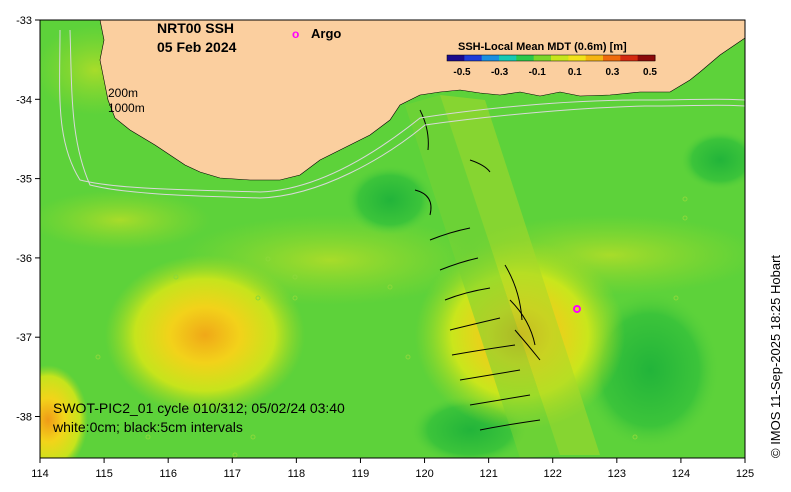 The width and height of the screenshot is (791, 492). Describe the element at coordinates (195, 28) in the screenshot. I see `map-title-line1: NRT00 SSH` at that location.